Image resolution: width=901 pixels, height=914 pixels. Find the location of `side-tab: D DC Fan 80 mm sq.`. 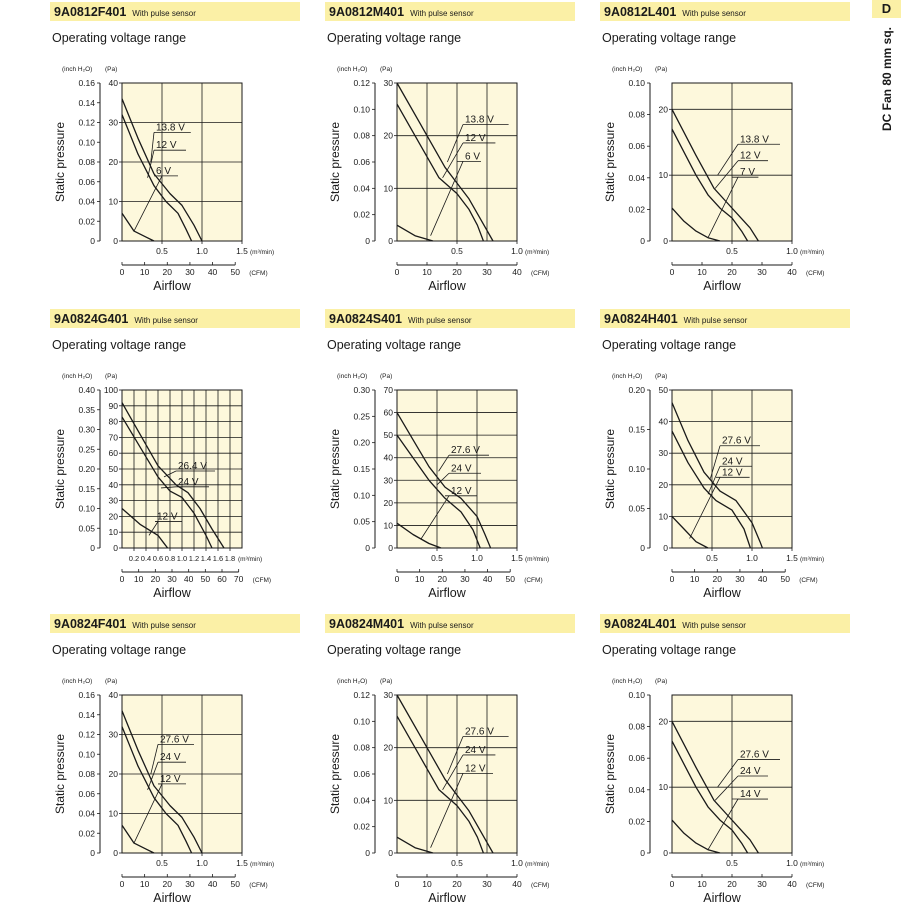

side-tab: D DC Fan 80 mm sq. is located at coordinates (886, 76).